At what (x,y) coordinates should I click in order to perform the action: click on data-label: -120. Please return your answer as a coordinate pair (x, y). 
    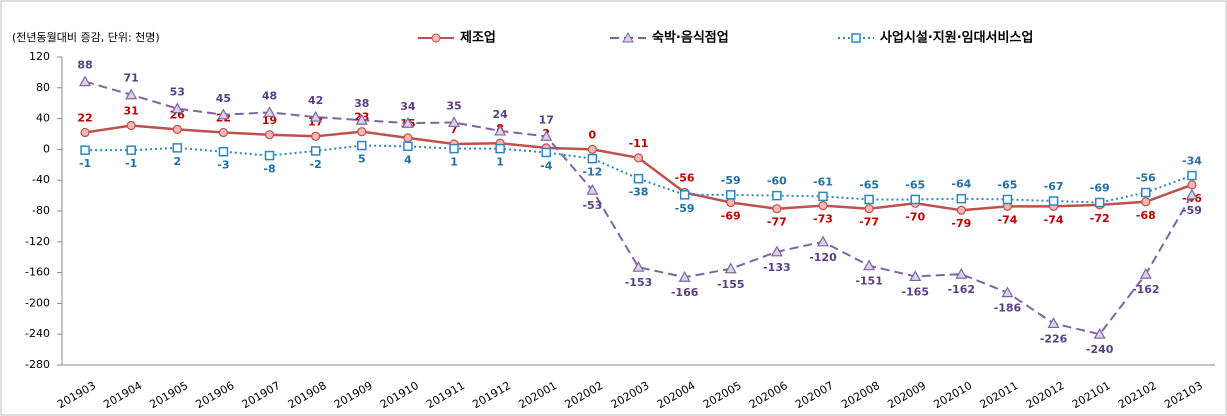
    Looking at the image, I should click on (823, 257).